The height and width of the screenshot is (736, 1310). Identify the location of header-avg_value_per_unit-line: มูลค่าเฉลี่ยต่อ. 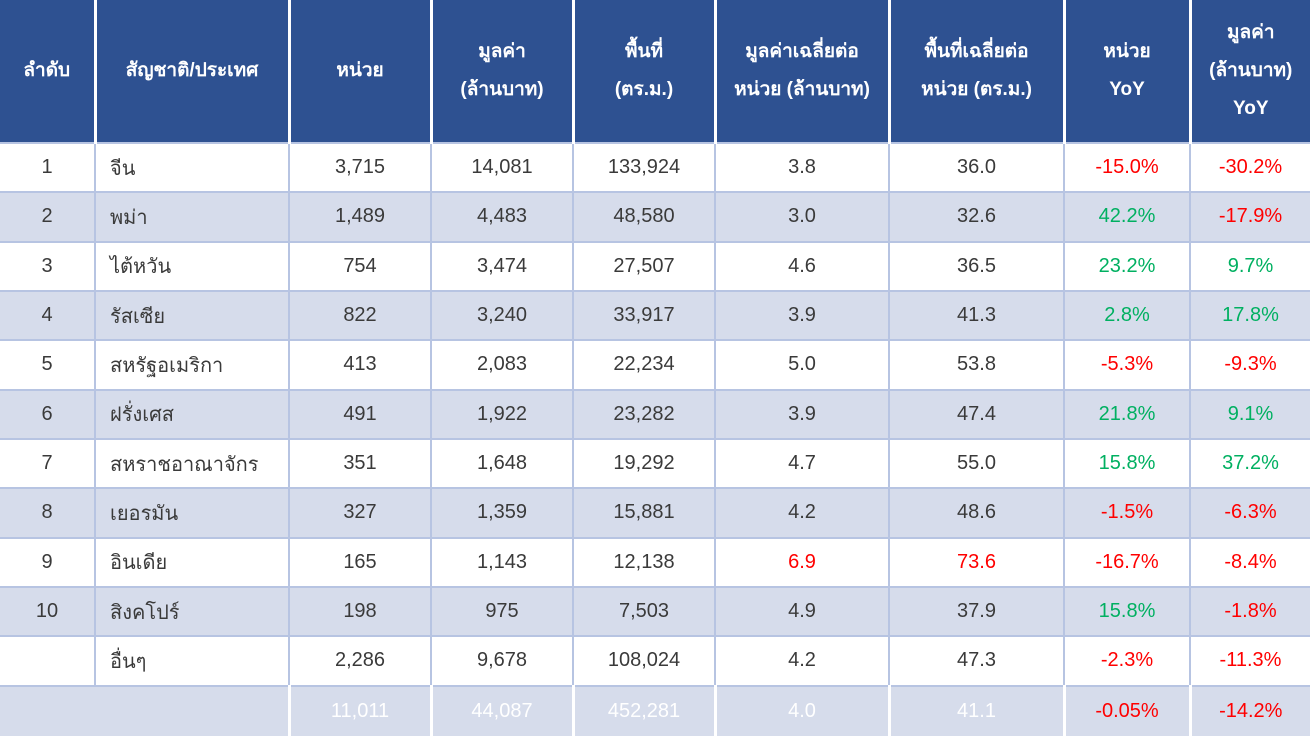
(802, 51).